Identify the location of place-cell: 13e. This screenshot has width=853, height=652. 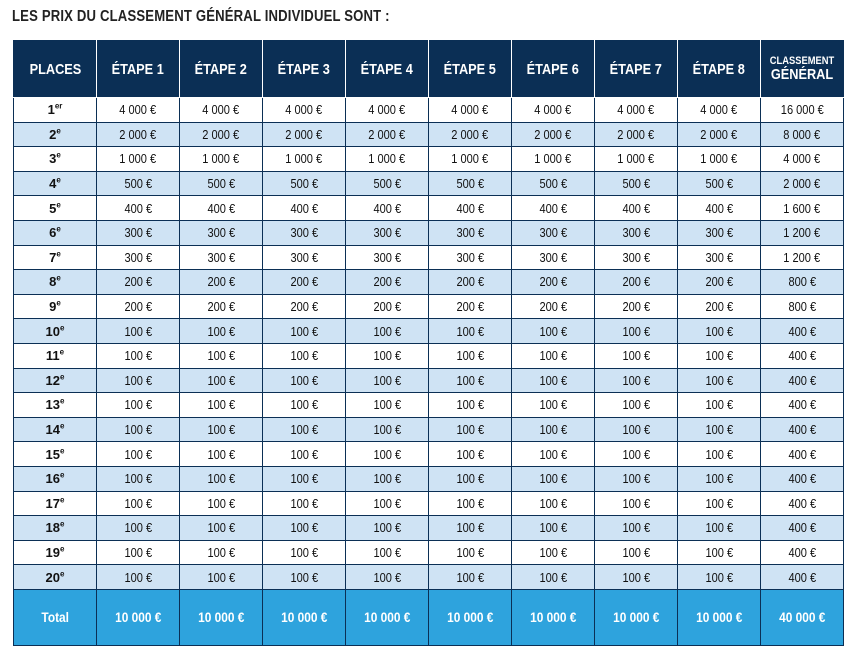
(55, 405).